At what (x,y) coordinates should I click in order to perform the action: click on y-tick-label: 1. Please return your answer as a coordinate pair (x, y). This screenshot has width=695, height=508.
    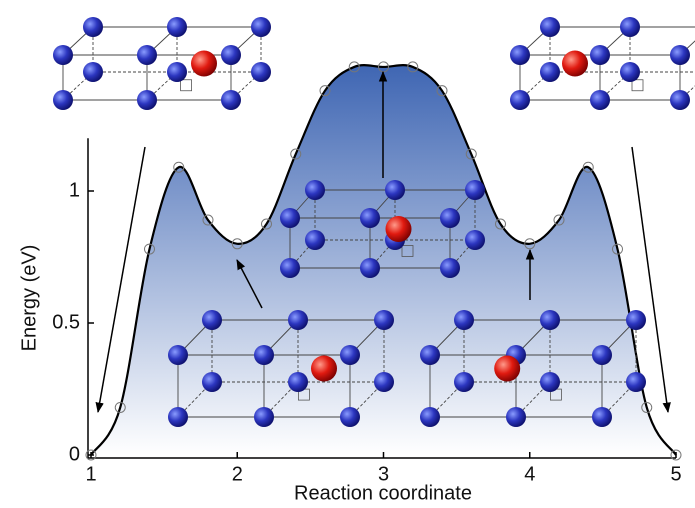
    Looking at the image, I should click on (74, 190).